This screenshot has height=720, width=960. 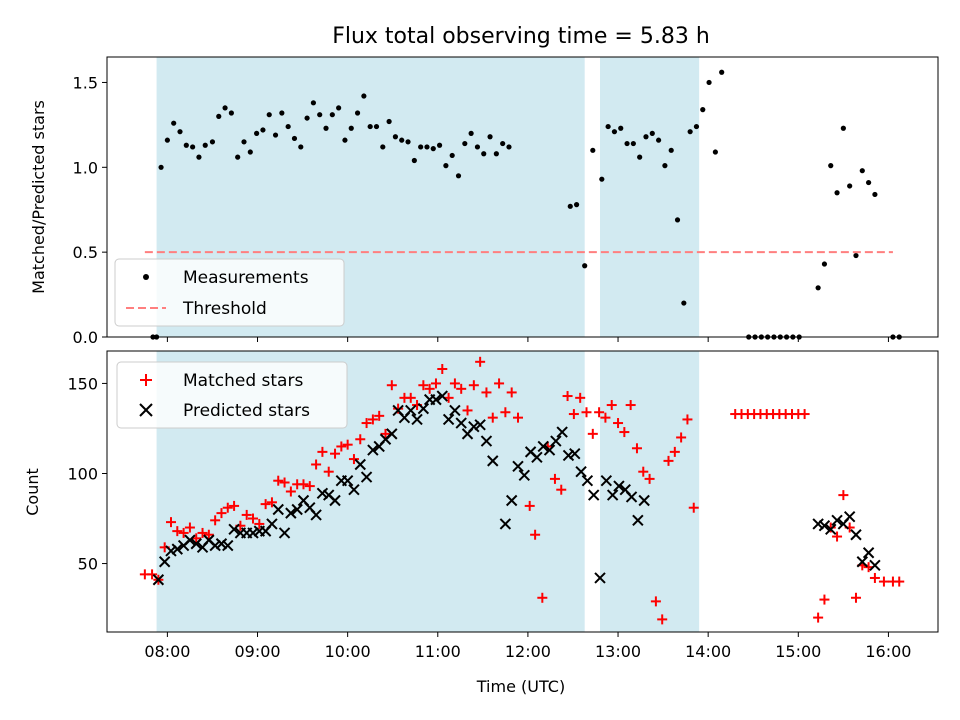 I want to click on top-y-ticks: 0.0 0.5 1.0 1.5, so click(x=90, y=210).